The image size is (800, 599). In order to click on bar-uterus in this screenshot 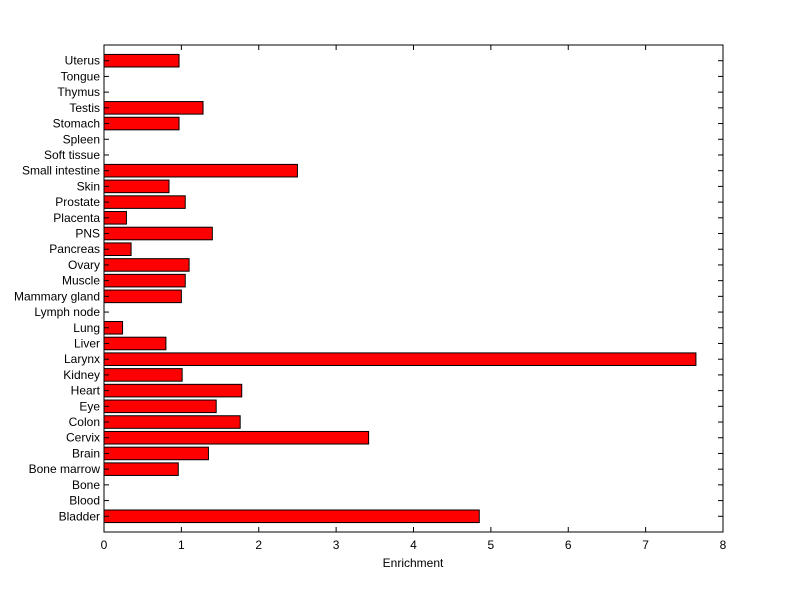, I will do `click(141, 60)`.